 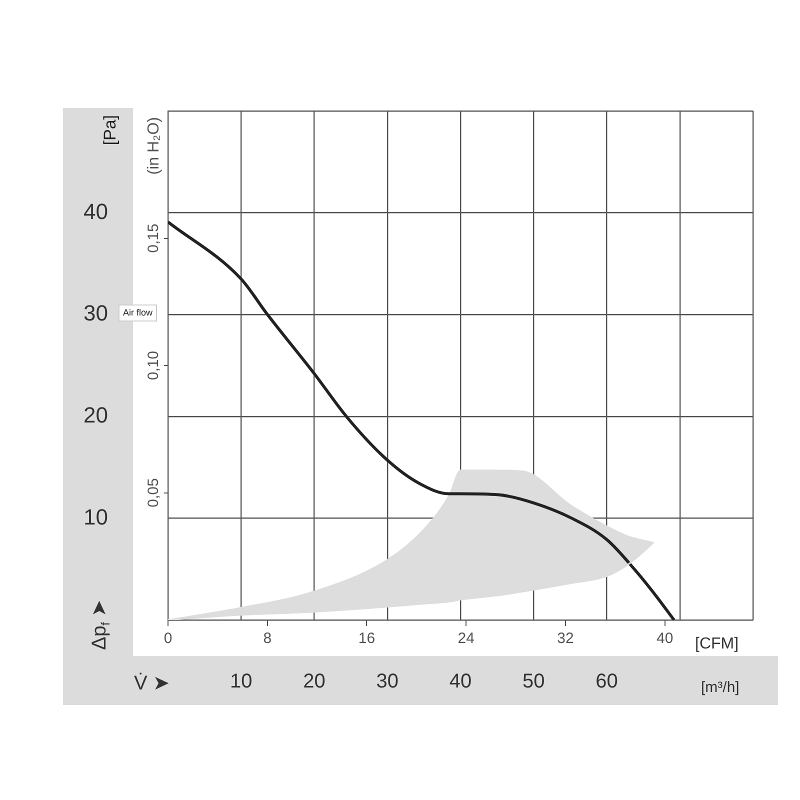 What do you see at coordinates (314, 681) in the screenshot?
I see `x-tick-label: 20` at bounding box center [314, 681].